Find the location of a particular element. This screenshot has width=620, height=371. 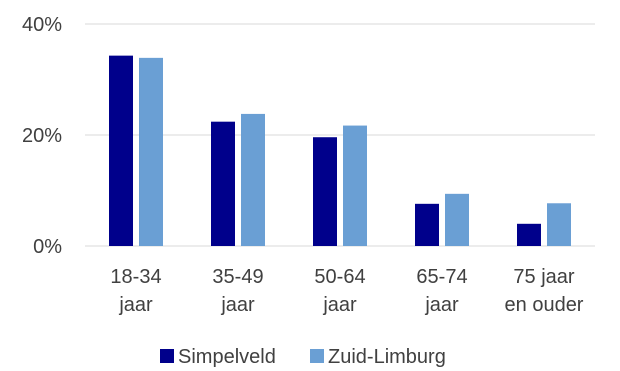

legend-item-simpelveld: Simpelveld is located at coordinates (218, 357).